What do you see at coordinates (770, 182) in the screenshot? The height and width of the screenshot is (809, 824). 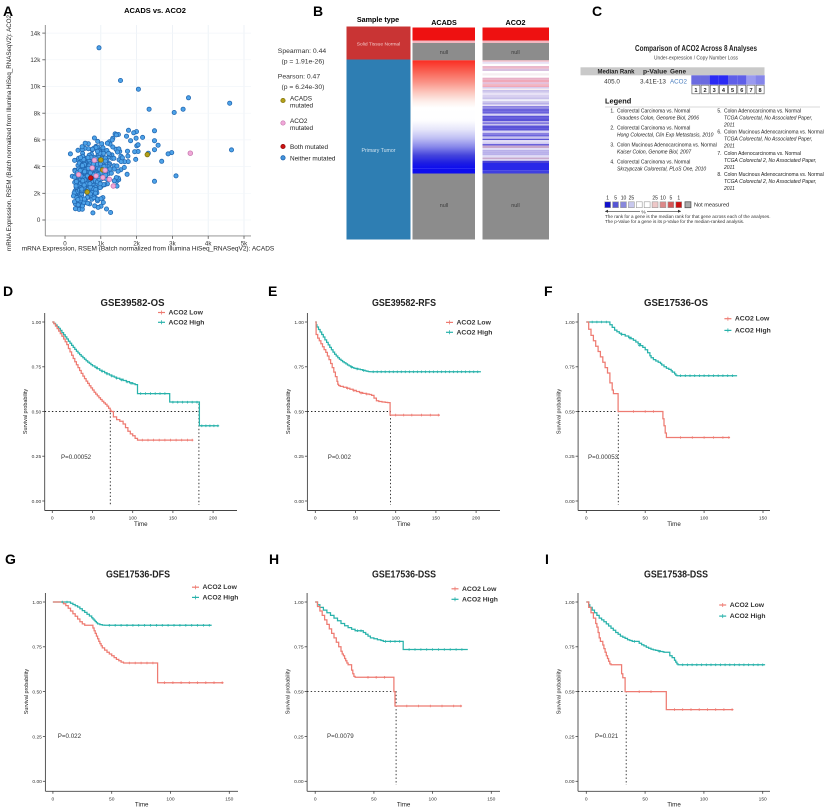 I see `svg-text:TCGA Colorectal 2, No Associat: TCGA Colorectal 2, No Associated Paper,` at bounding box center [770, 182].